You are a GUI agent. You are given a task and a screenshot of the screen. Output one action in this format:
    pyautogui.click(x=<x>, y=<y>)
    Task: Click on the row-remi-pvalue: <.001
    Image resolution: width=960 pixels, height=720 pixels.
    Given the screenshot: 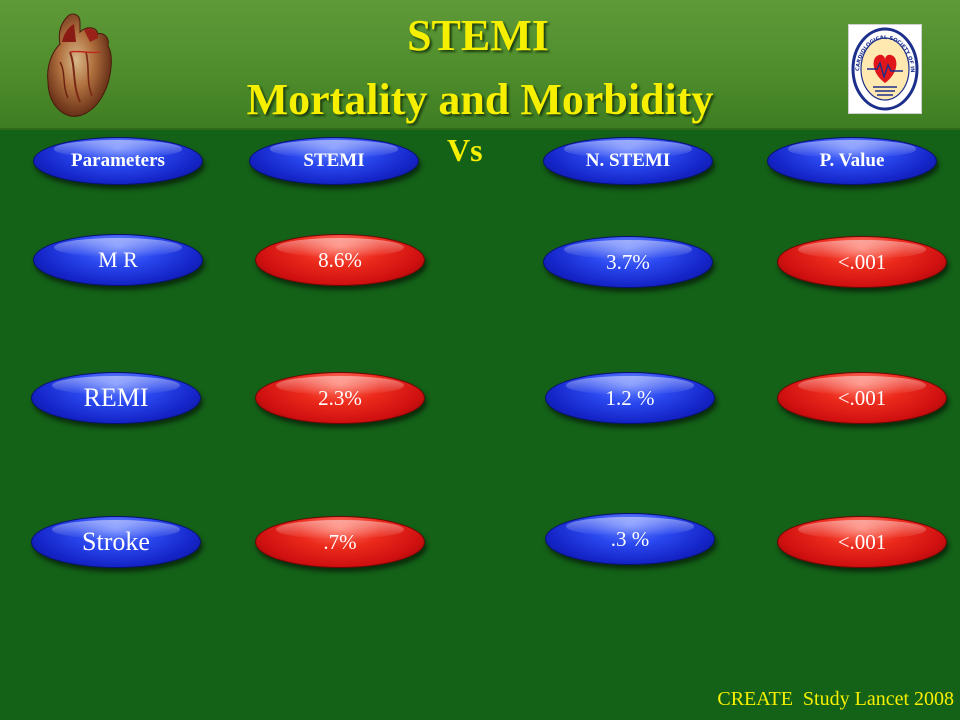 What is the action you would take?
    pyautogui.click(x=862, y=398)
    